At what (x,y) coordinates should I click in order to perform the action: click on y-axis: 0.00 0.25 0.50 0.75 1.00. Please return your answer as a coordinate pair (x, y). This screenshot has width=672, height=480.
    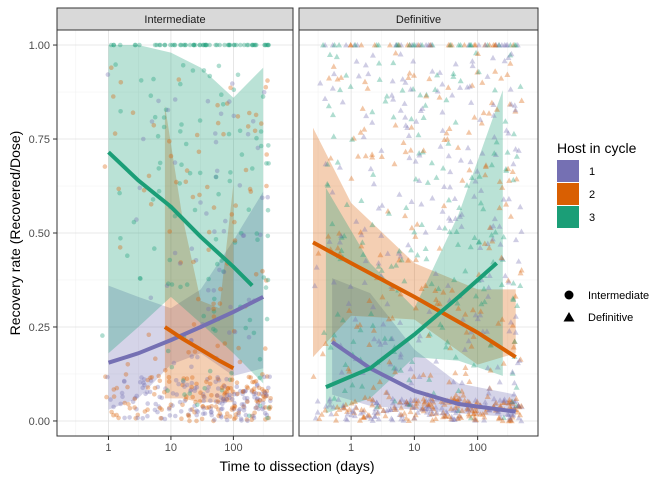
    Looking at the image, I should click on (43, 234).